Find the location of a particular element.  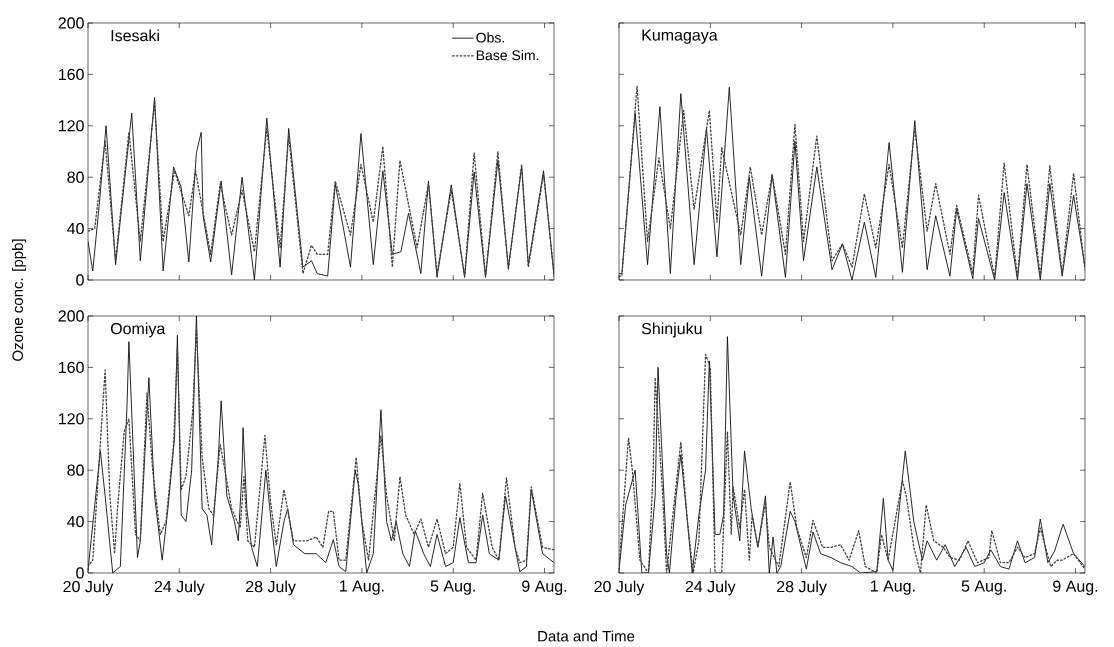

chart-title: Oomiya is located at coordinates (138, 330).